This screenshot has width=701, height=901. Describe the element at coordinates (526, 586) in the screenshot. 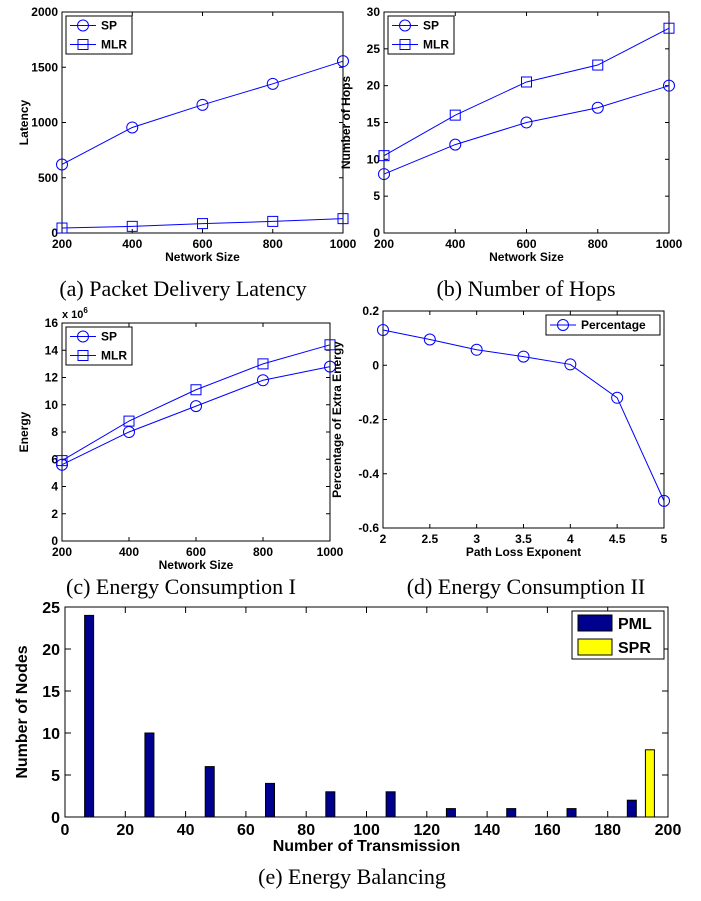

I see `chart-caption: (d) Energy Consumption II` at that location.